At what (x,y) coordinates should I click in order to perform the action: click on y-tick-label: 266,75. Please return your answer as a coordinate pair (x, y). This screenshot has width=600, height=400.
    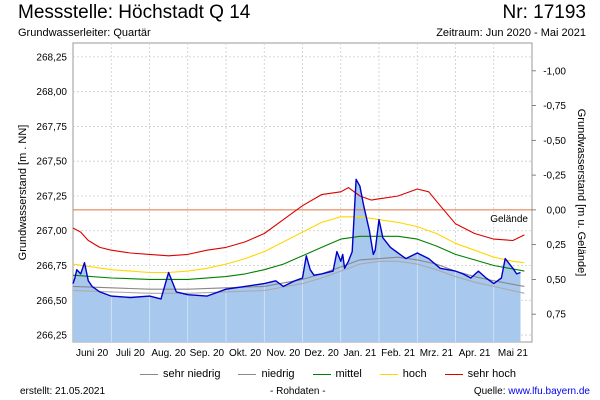
    Looking at the image, I should click on (51, 266).